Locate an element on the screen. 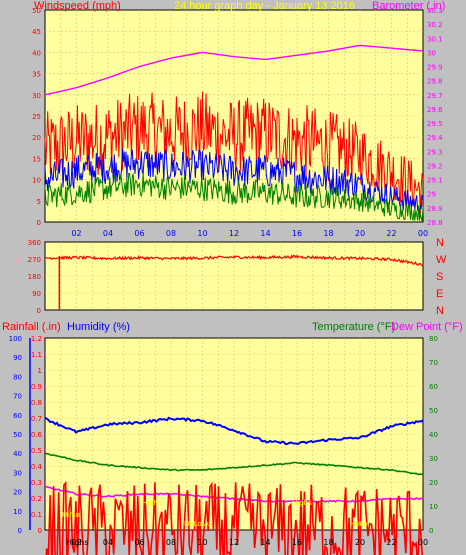 The width and height of the screenshot is (466, 555). barometer-tick: 29.7 is located at coordinates (435, 96).